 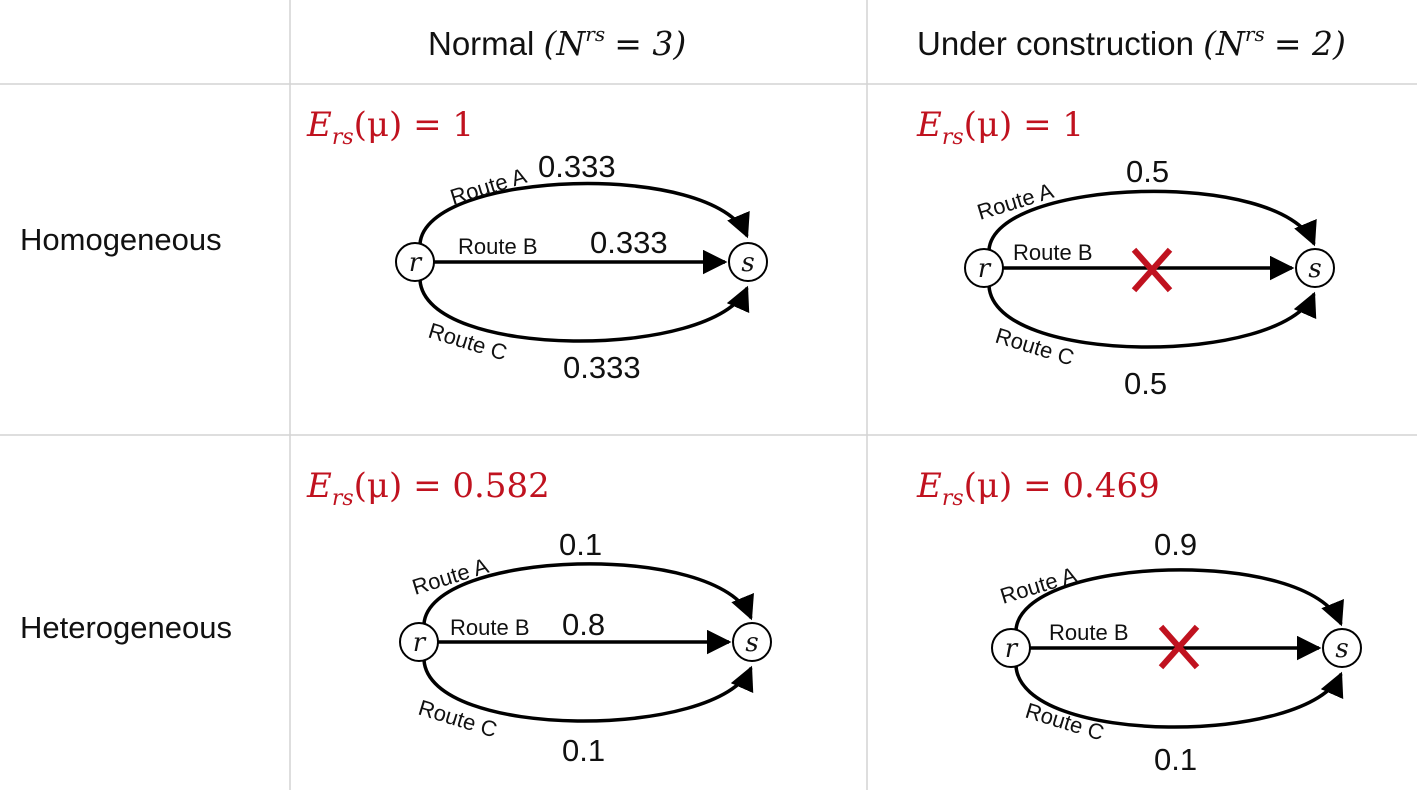 I want to click on column-header-normal-label: Normal, so click(x=481, y=43).